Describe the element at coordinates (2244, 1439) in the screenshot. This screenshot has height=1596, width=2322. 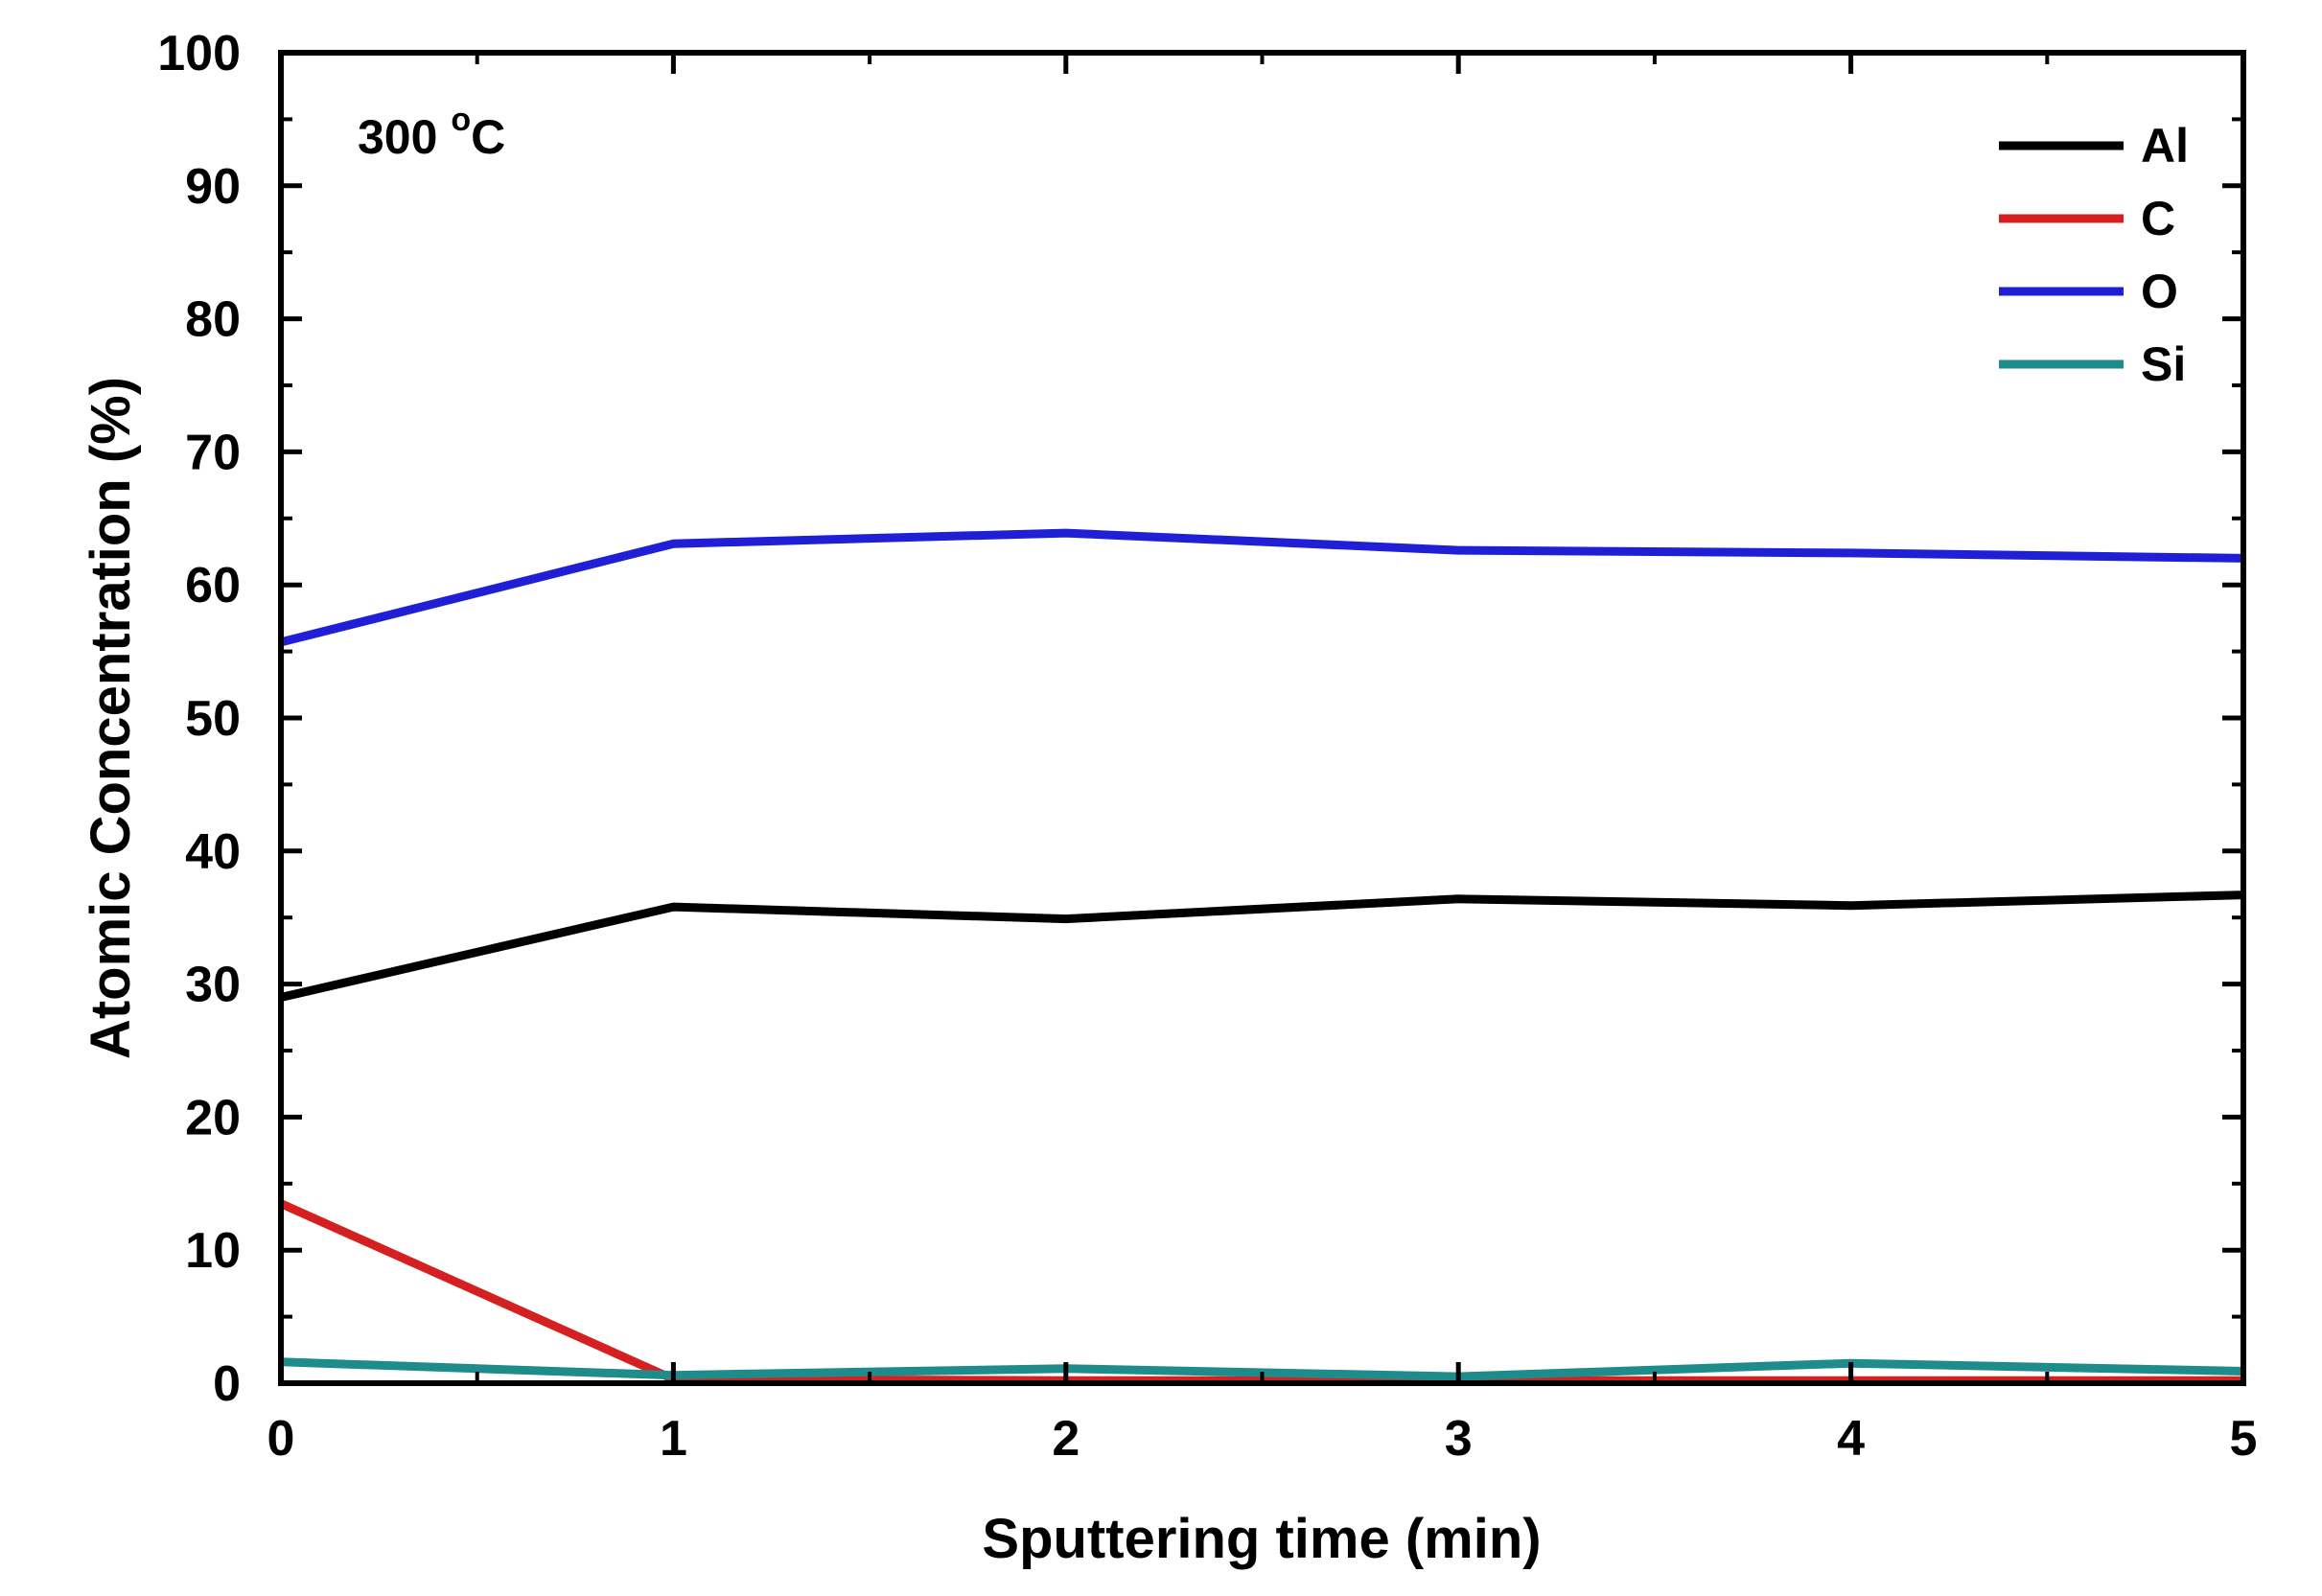
I see `x-tick-label: 5` at that location.